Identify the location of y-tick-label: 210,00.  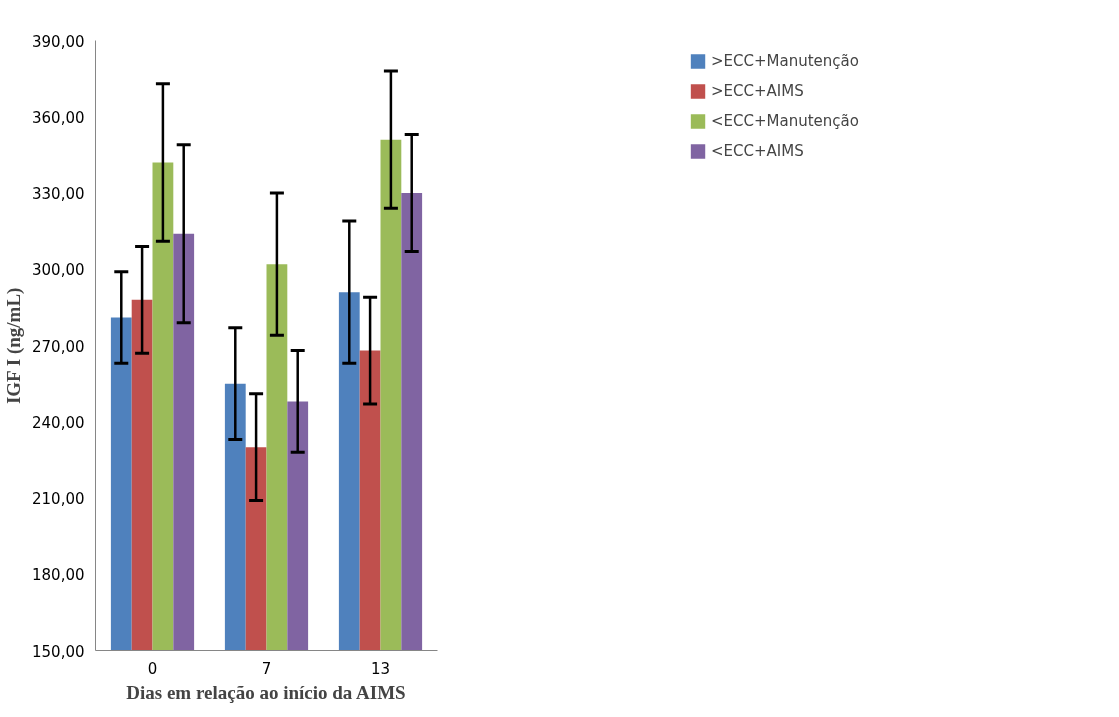
(58, 499).